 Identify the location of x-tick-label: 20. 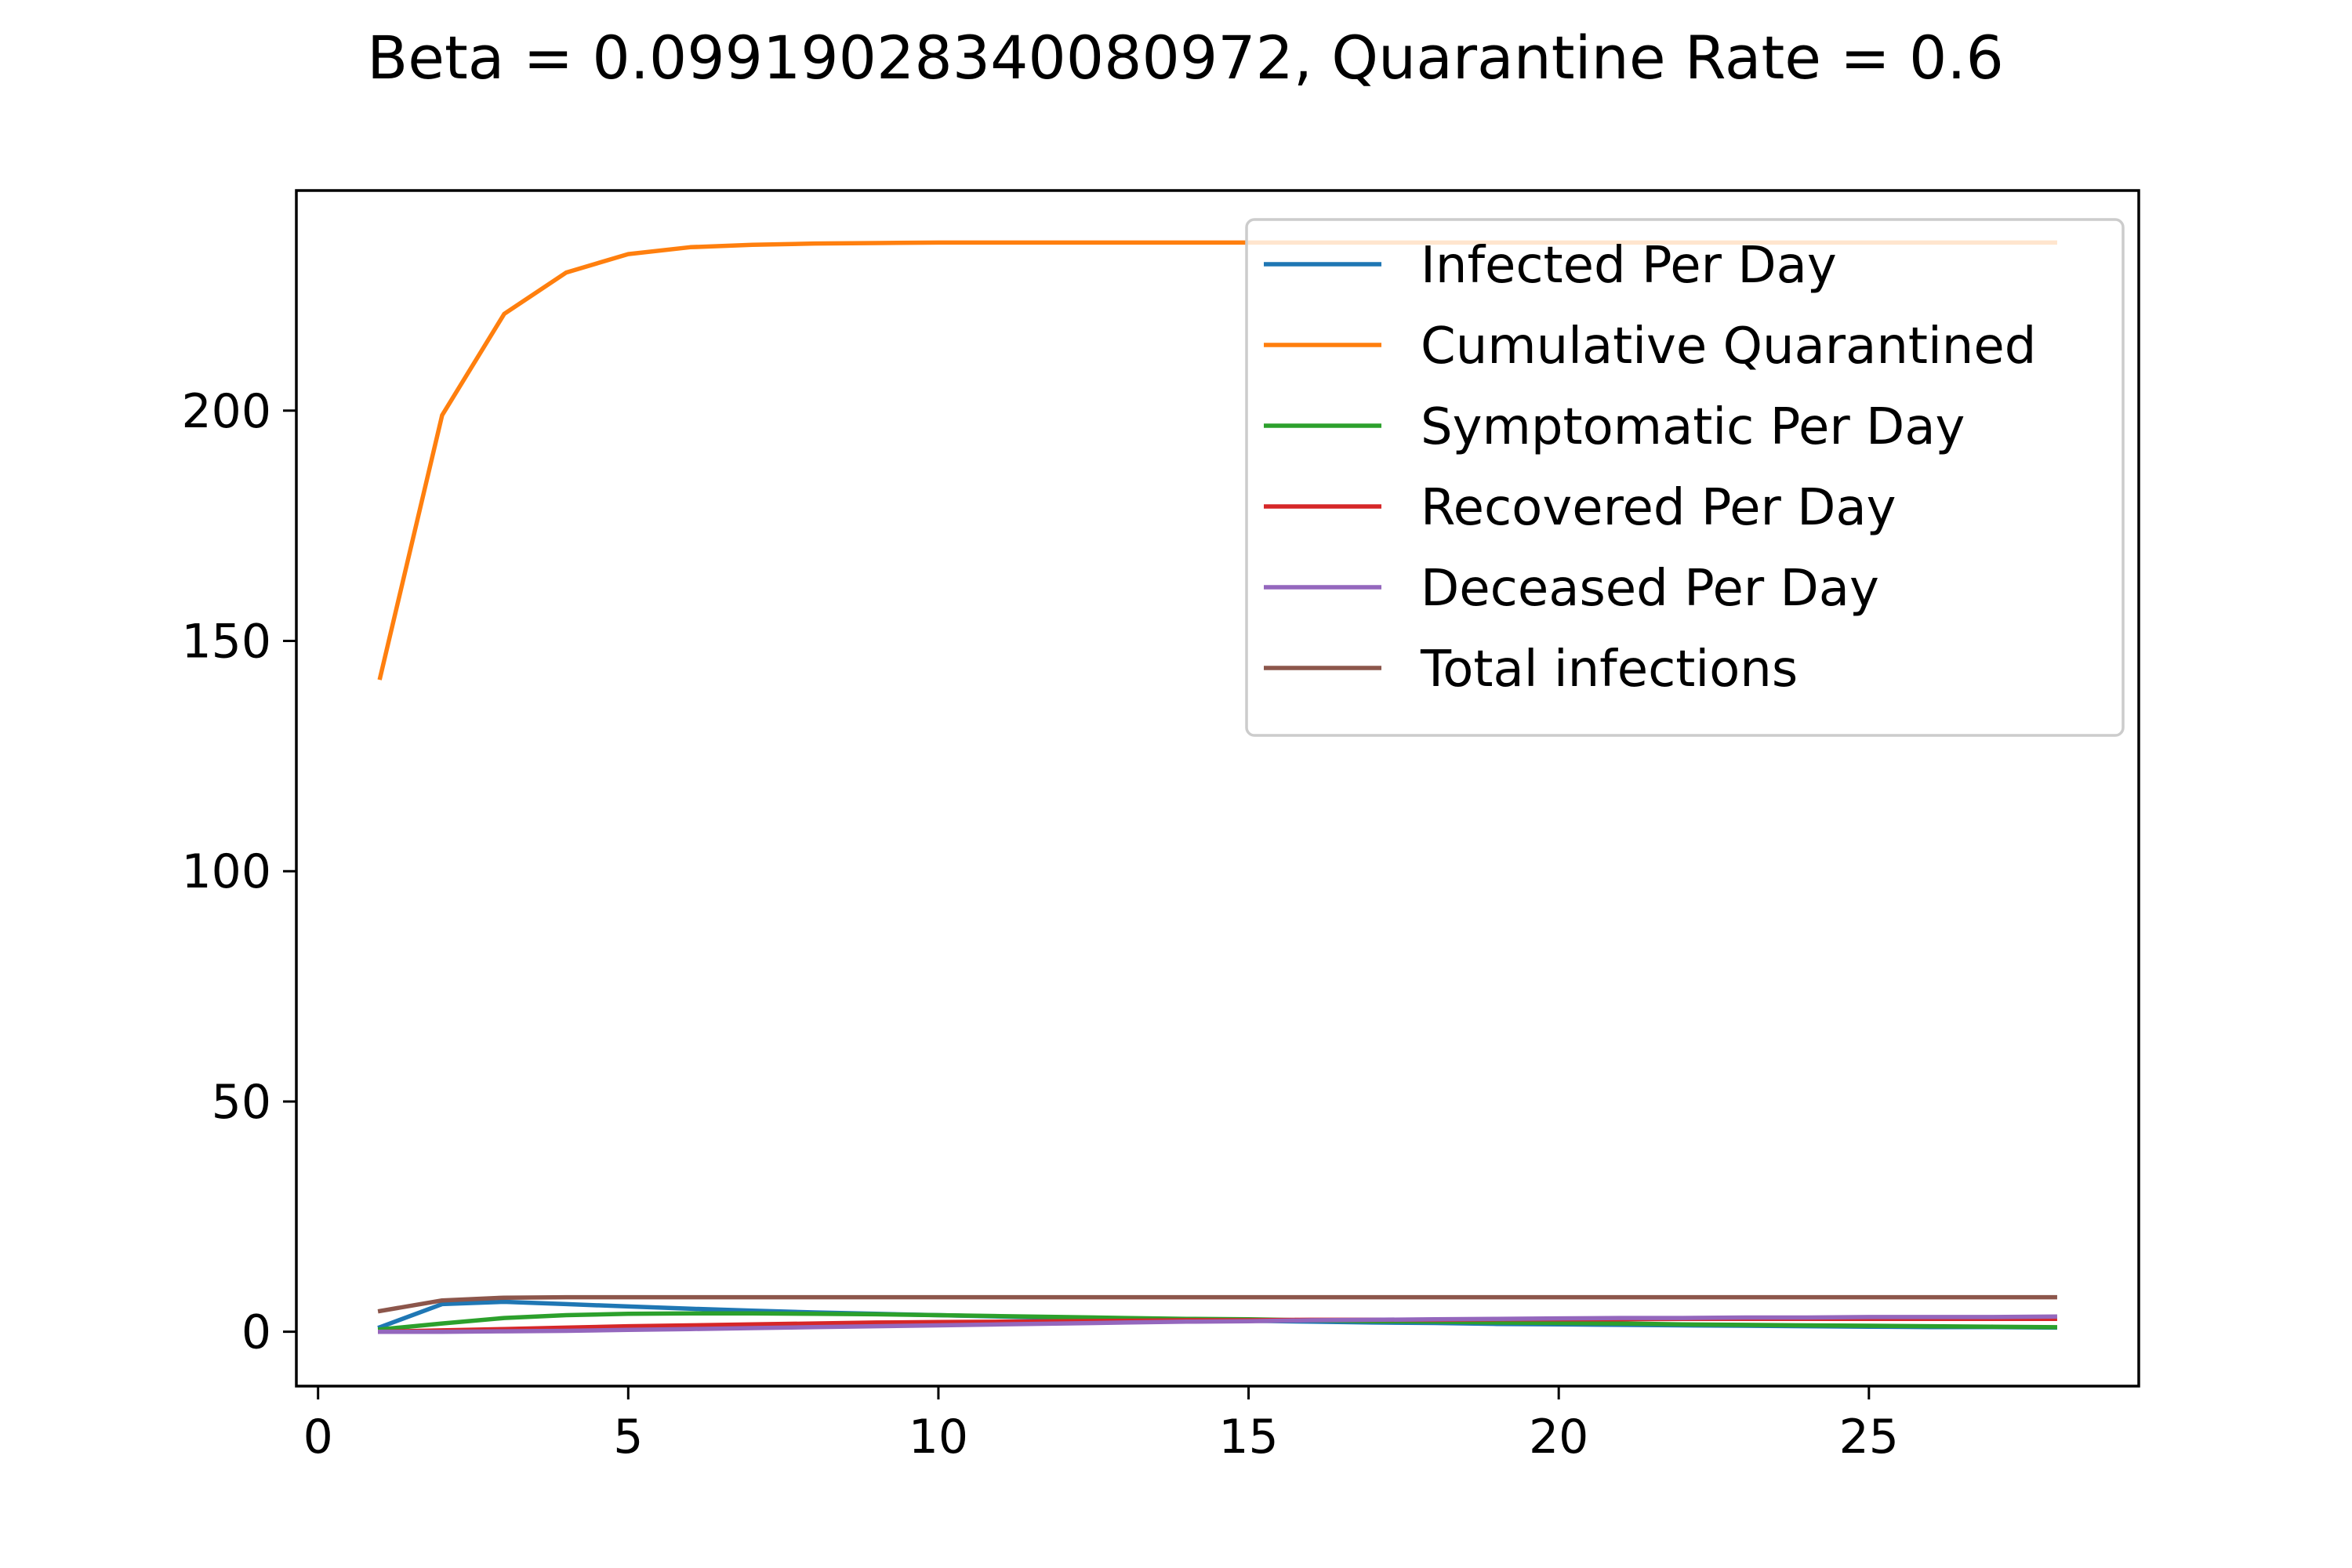
(1558, 1437).